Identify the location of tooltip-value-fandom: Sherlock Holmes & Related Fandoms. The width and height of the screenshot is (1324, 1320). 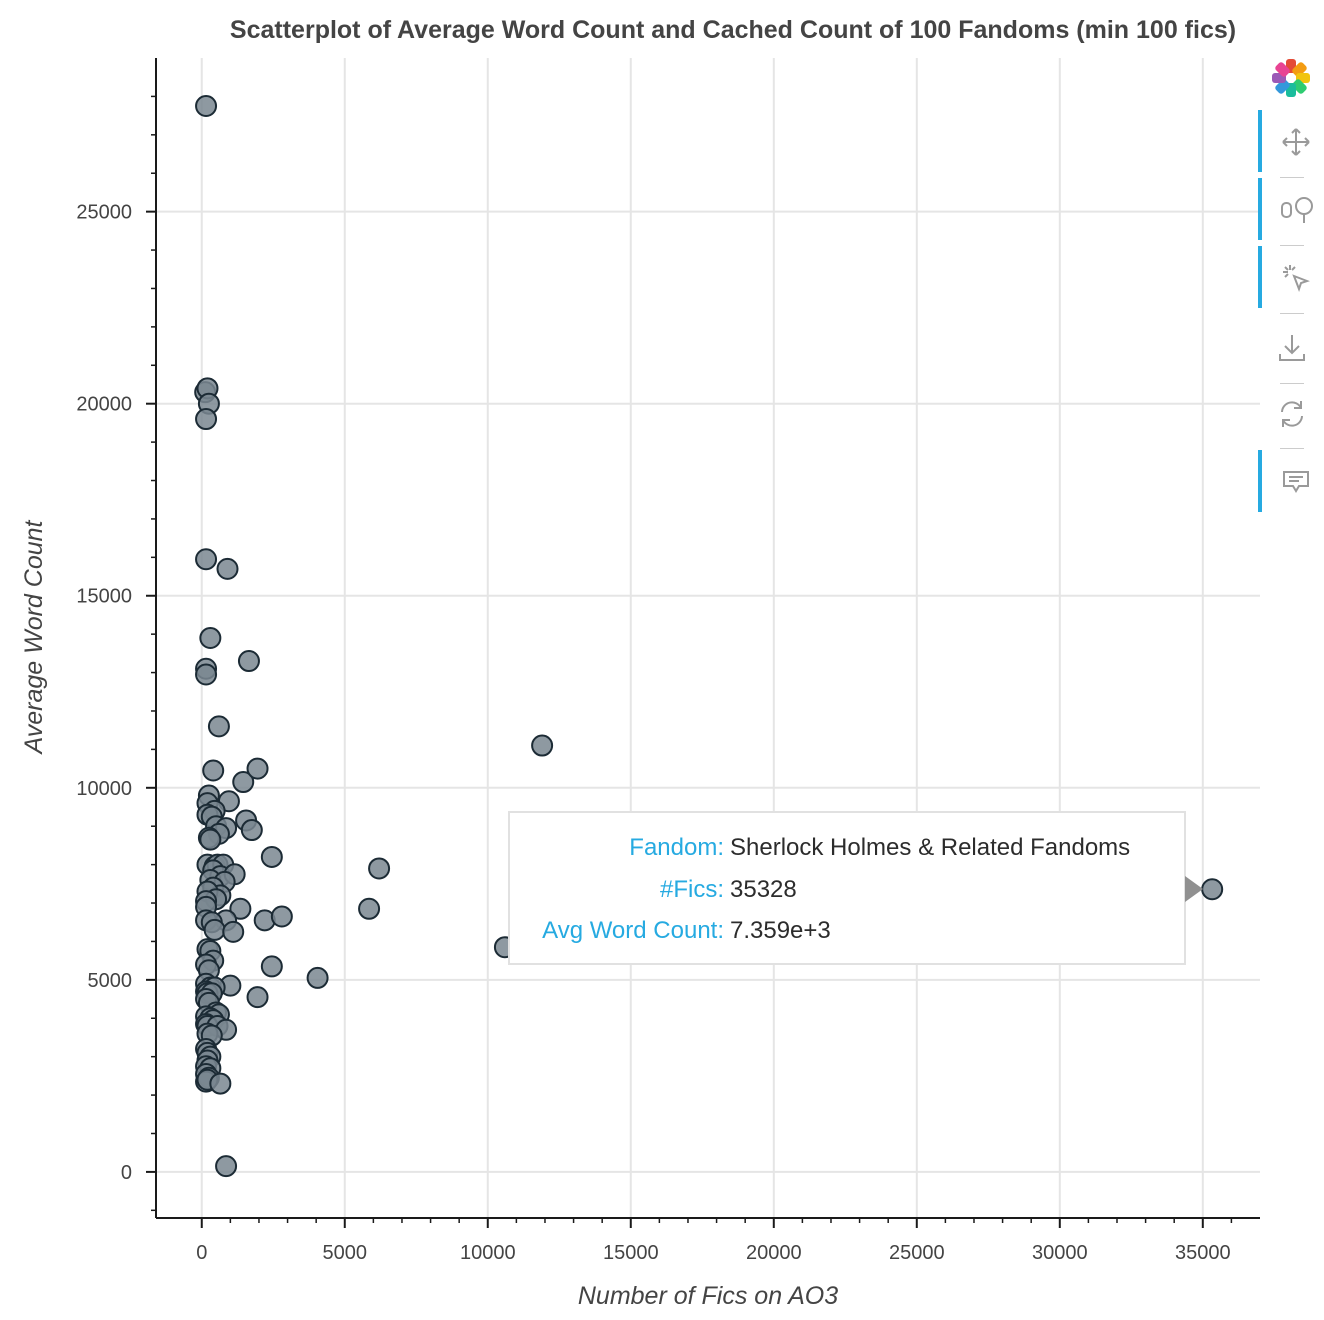
(930, 847).